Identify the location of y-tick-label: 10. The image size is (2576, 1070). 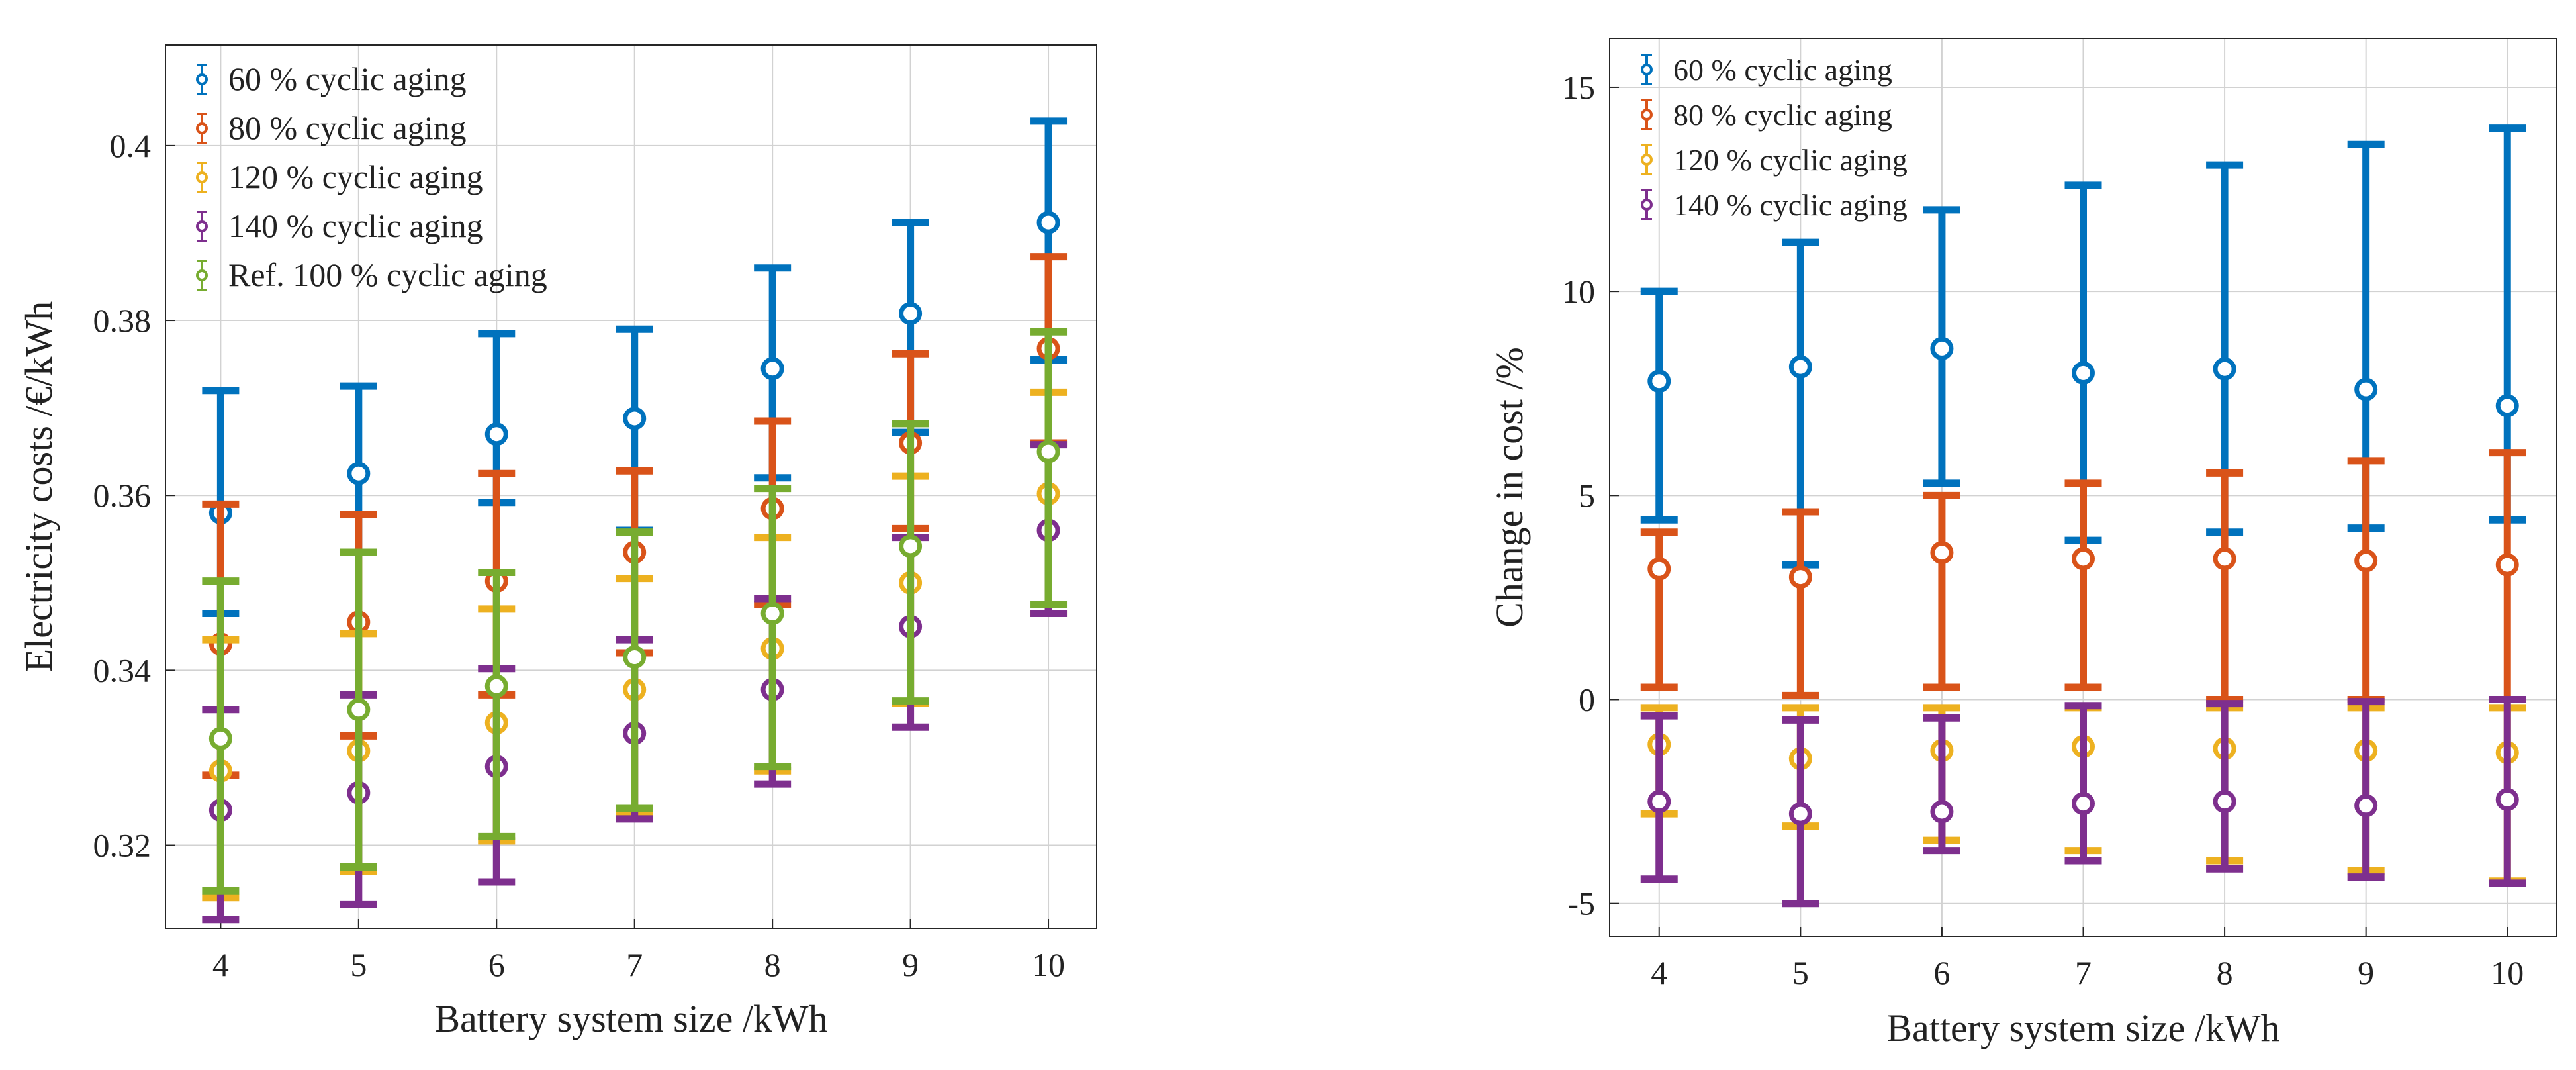
(1579, 291).